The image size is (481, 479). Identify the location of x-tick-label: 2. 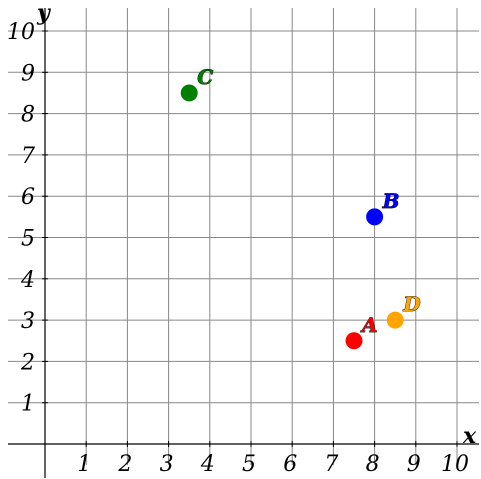
(124, 464).